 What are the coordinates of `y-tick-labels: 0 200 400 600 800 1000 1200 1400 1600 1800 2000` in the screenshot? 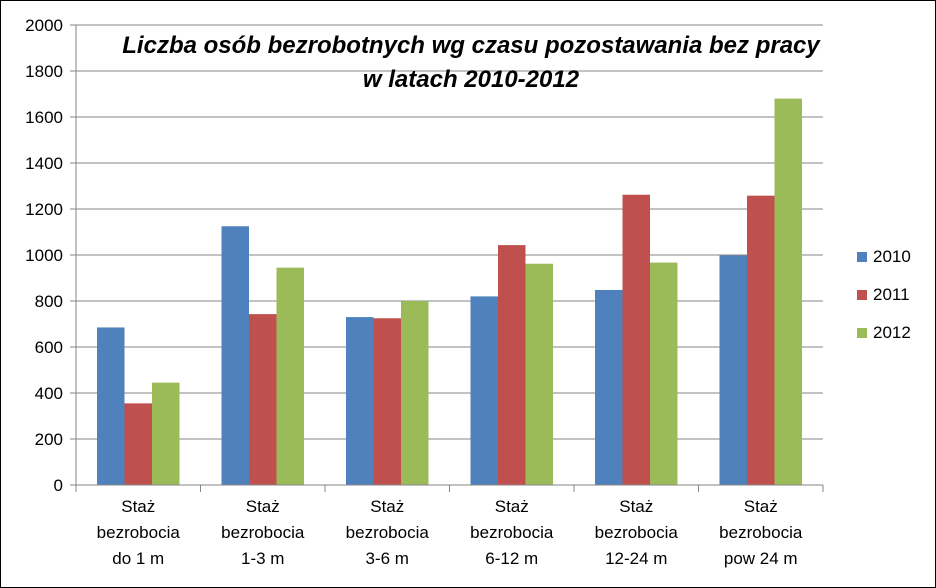 It's located at (44, 255).